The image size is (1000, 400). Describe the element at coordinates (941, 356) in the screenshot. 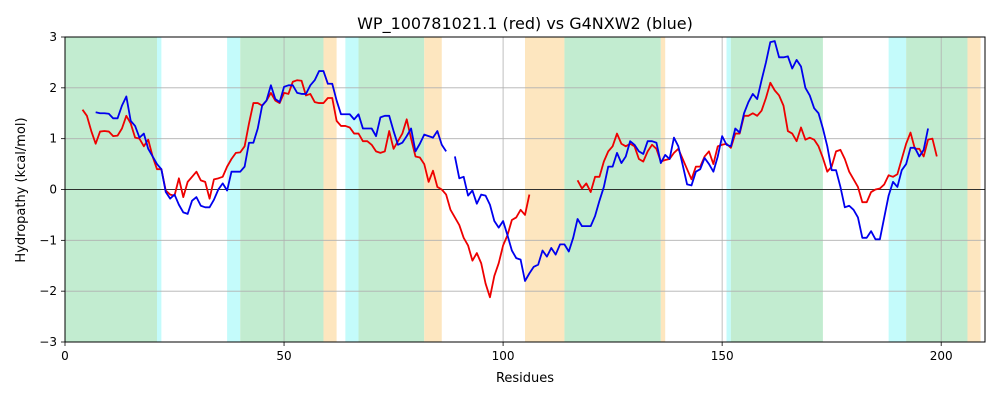

I see `x-tick-label: 200` at that location.